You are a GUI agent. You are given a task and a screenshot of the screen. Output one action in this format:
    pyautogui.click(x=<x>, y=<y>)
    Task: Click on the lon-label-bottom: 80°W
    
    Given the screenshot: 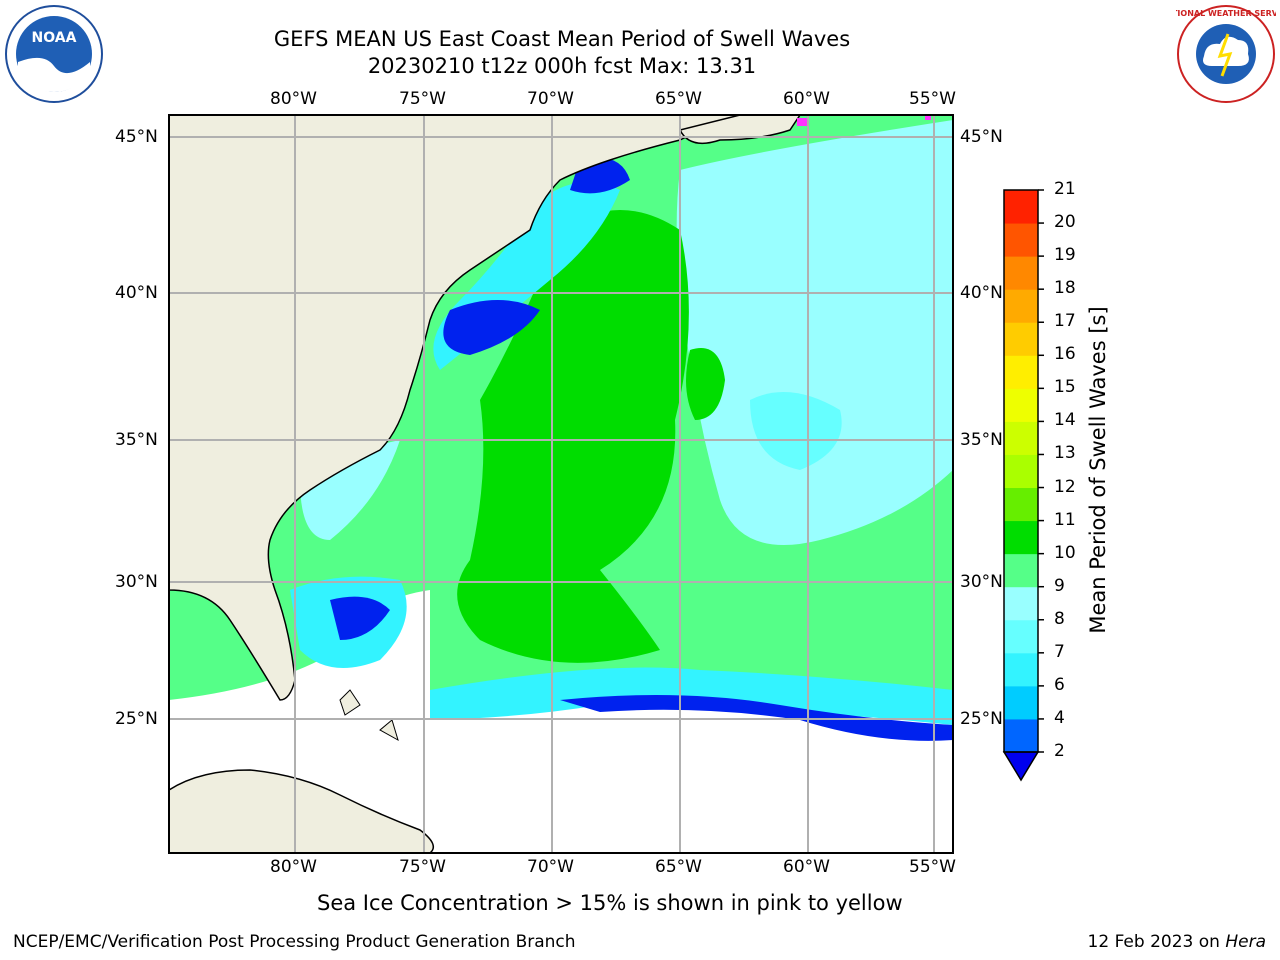 What is the action you would take?
    pyautogui.click(x=293, y=867)
    